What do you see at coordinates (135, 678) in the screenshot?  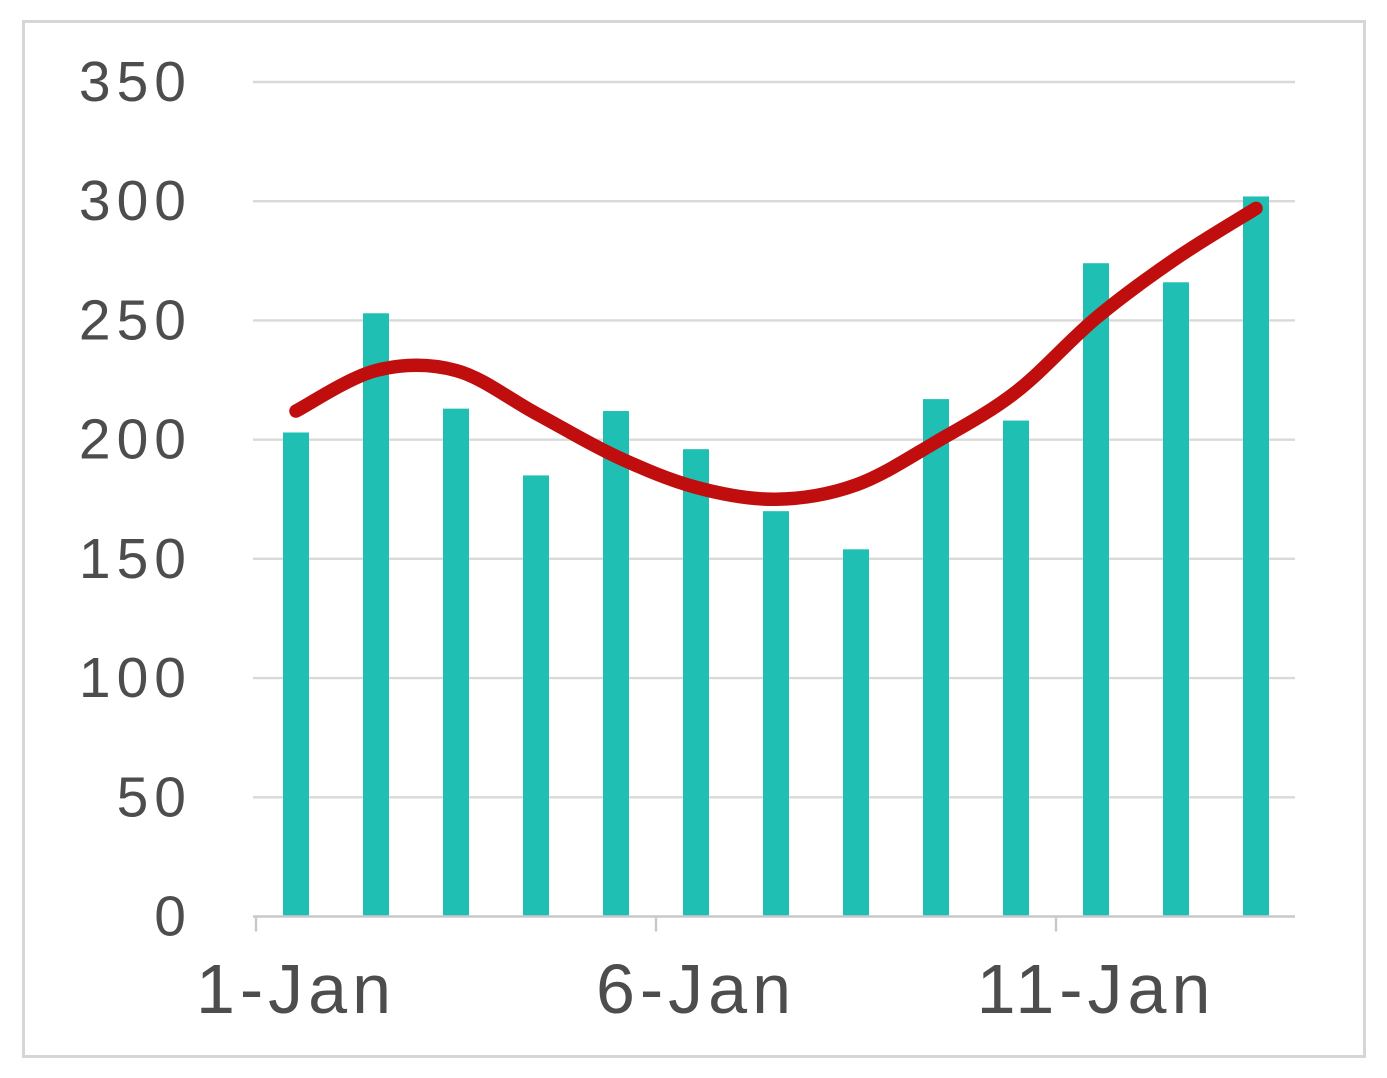 I see `y-tick-label: 100` at bounding box center [135, 678].